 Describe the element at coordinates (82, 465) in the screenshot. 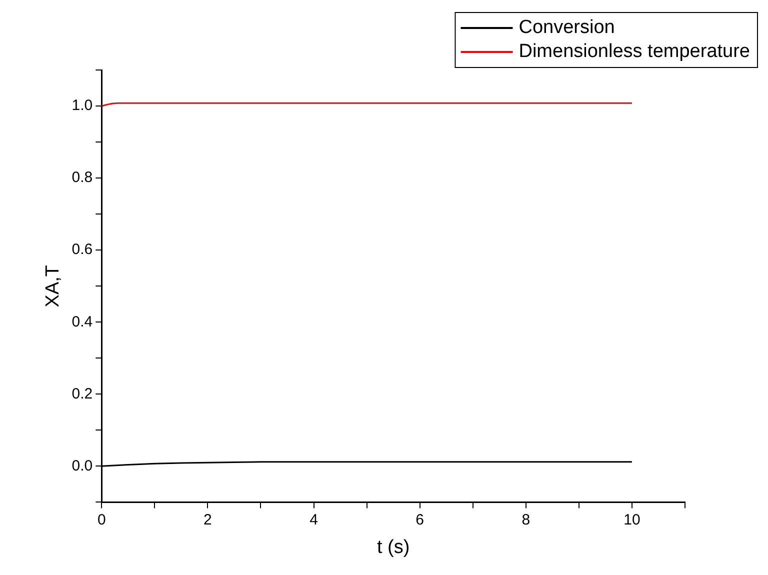

I see `y-tick-label: 0.0` at that location.